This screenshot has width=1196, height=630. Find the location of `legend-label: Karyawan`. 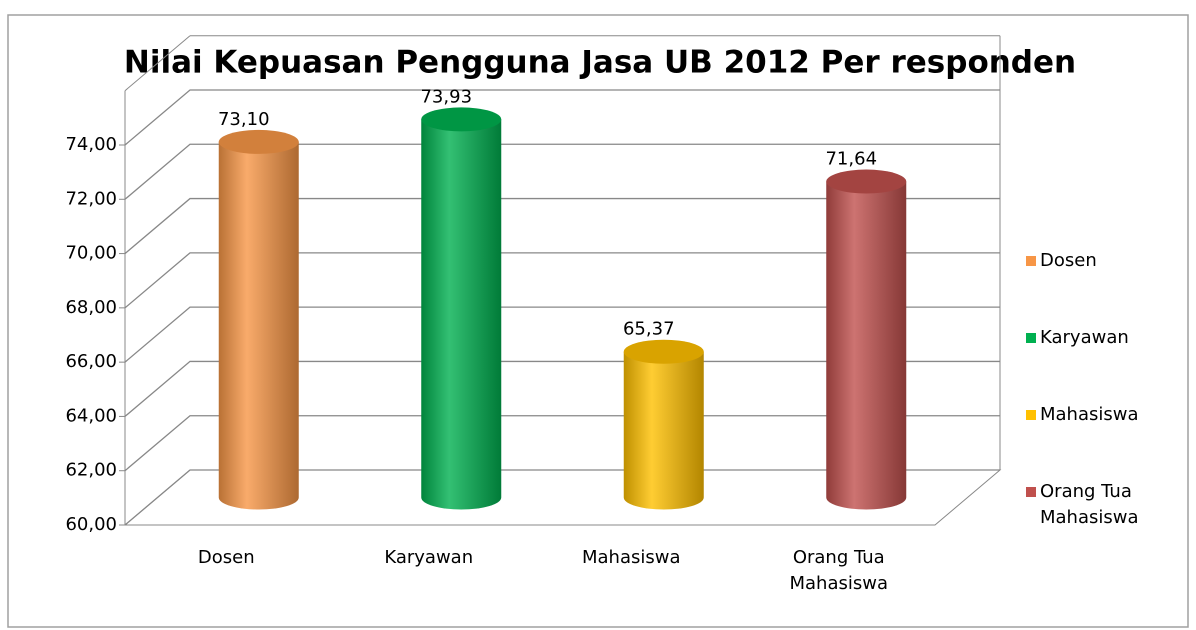

legend-label: Karyawan is located at coordinates (1084, 337).